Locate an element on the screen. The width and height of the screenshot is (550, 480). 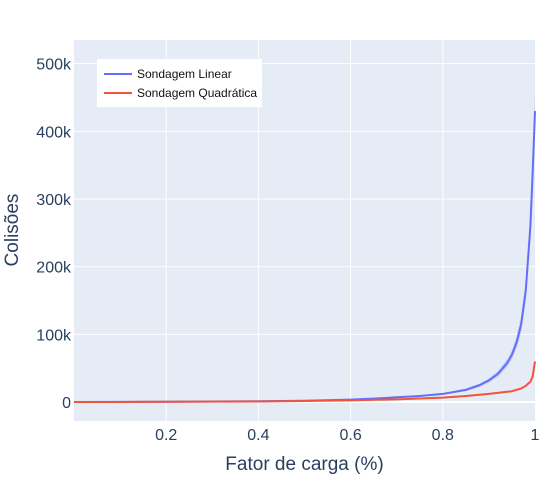
legend-label-quadratic: Sondagem Quadrática is located at coordinates (197, 93).